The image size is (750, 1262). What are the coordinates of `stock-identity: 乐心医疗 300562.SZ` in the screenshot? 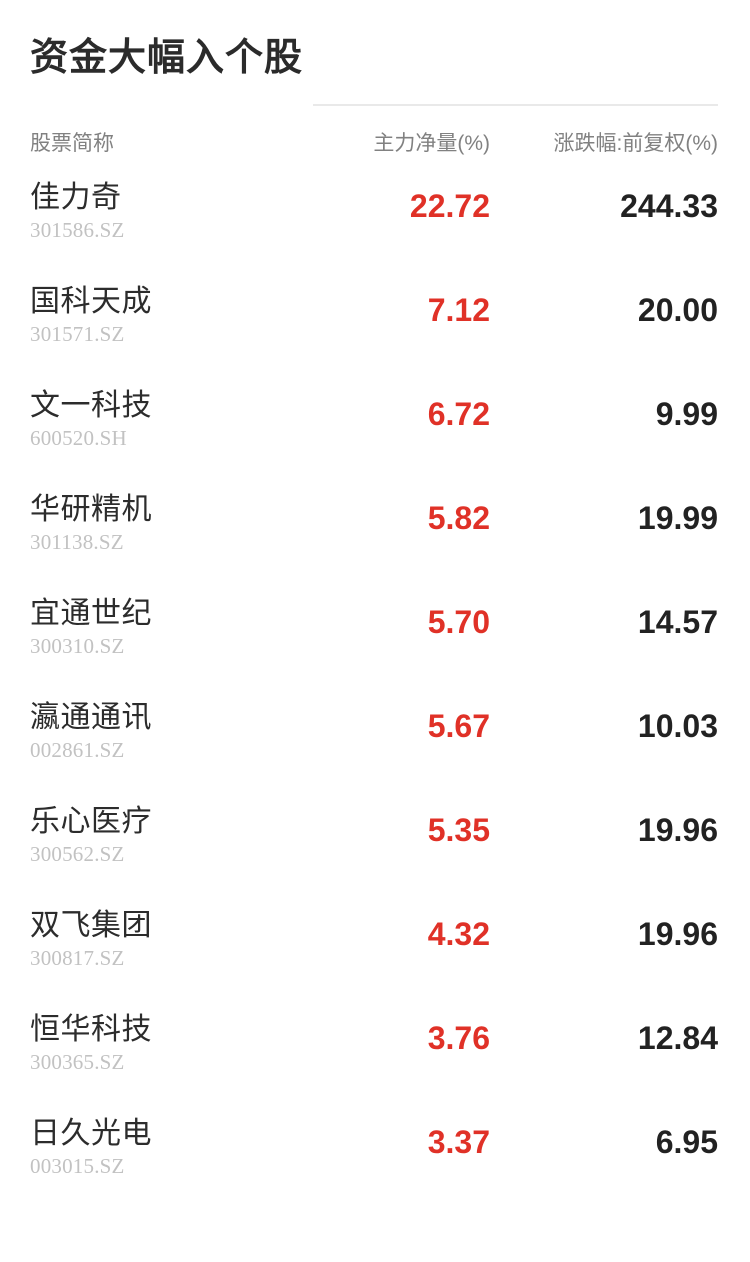 It's located at (195, 835).